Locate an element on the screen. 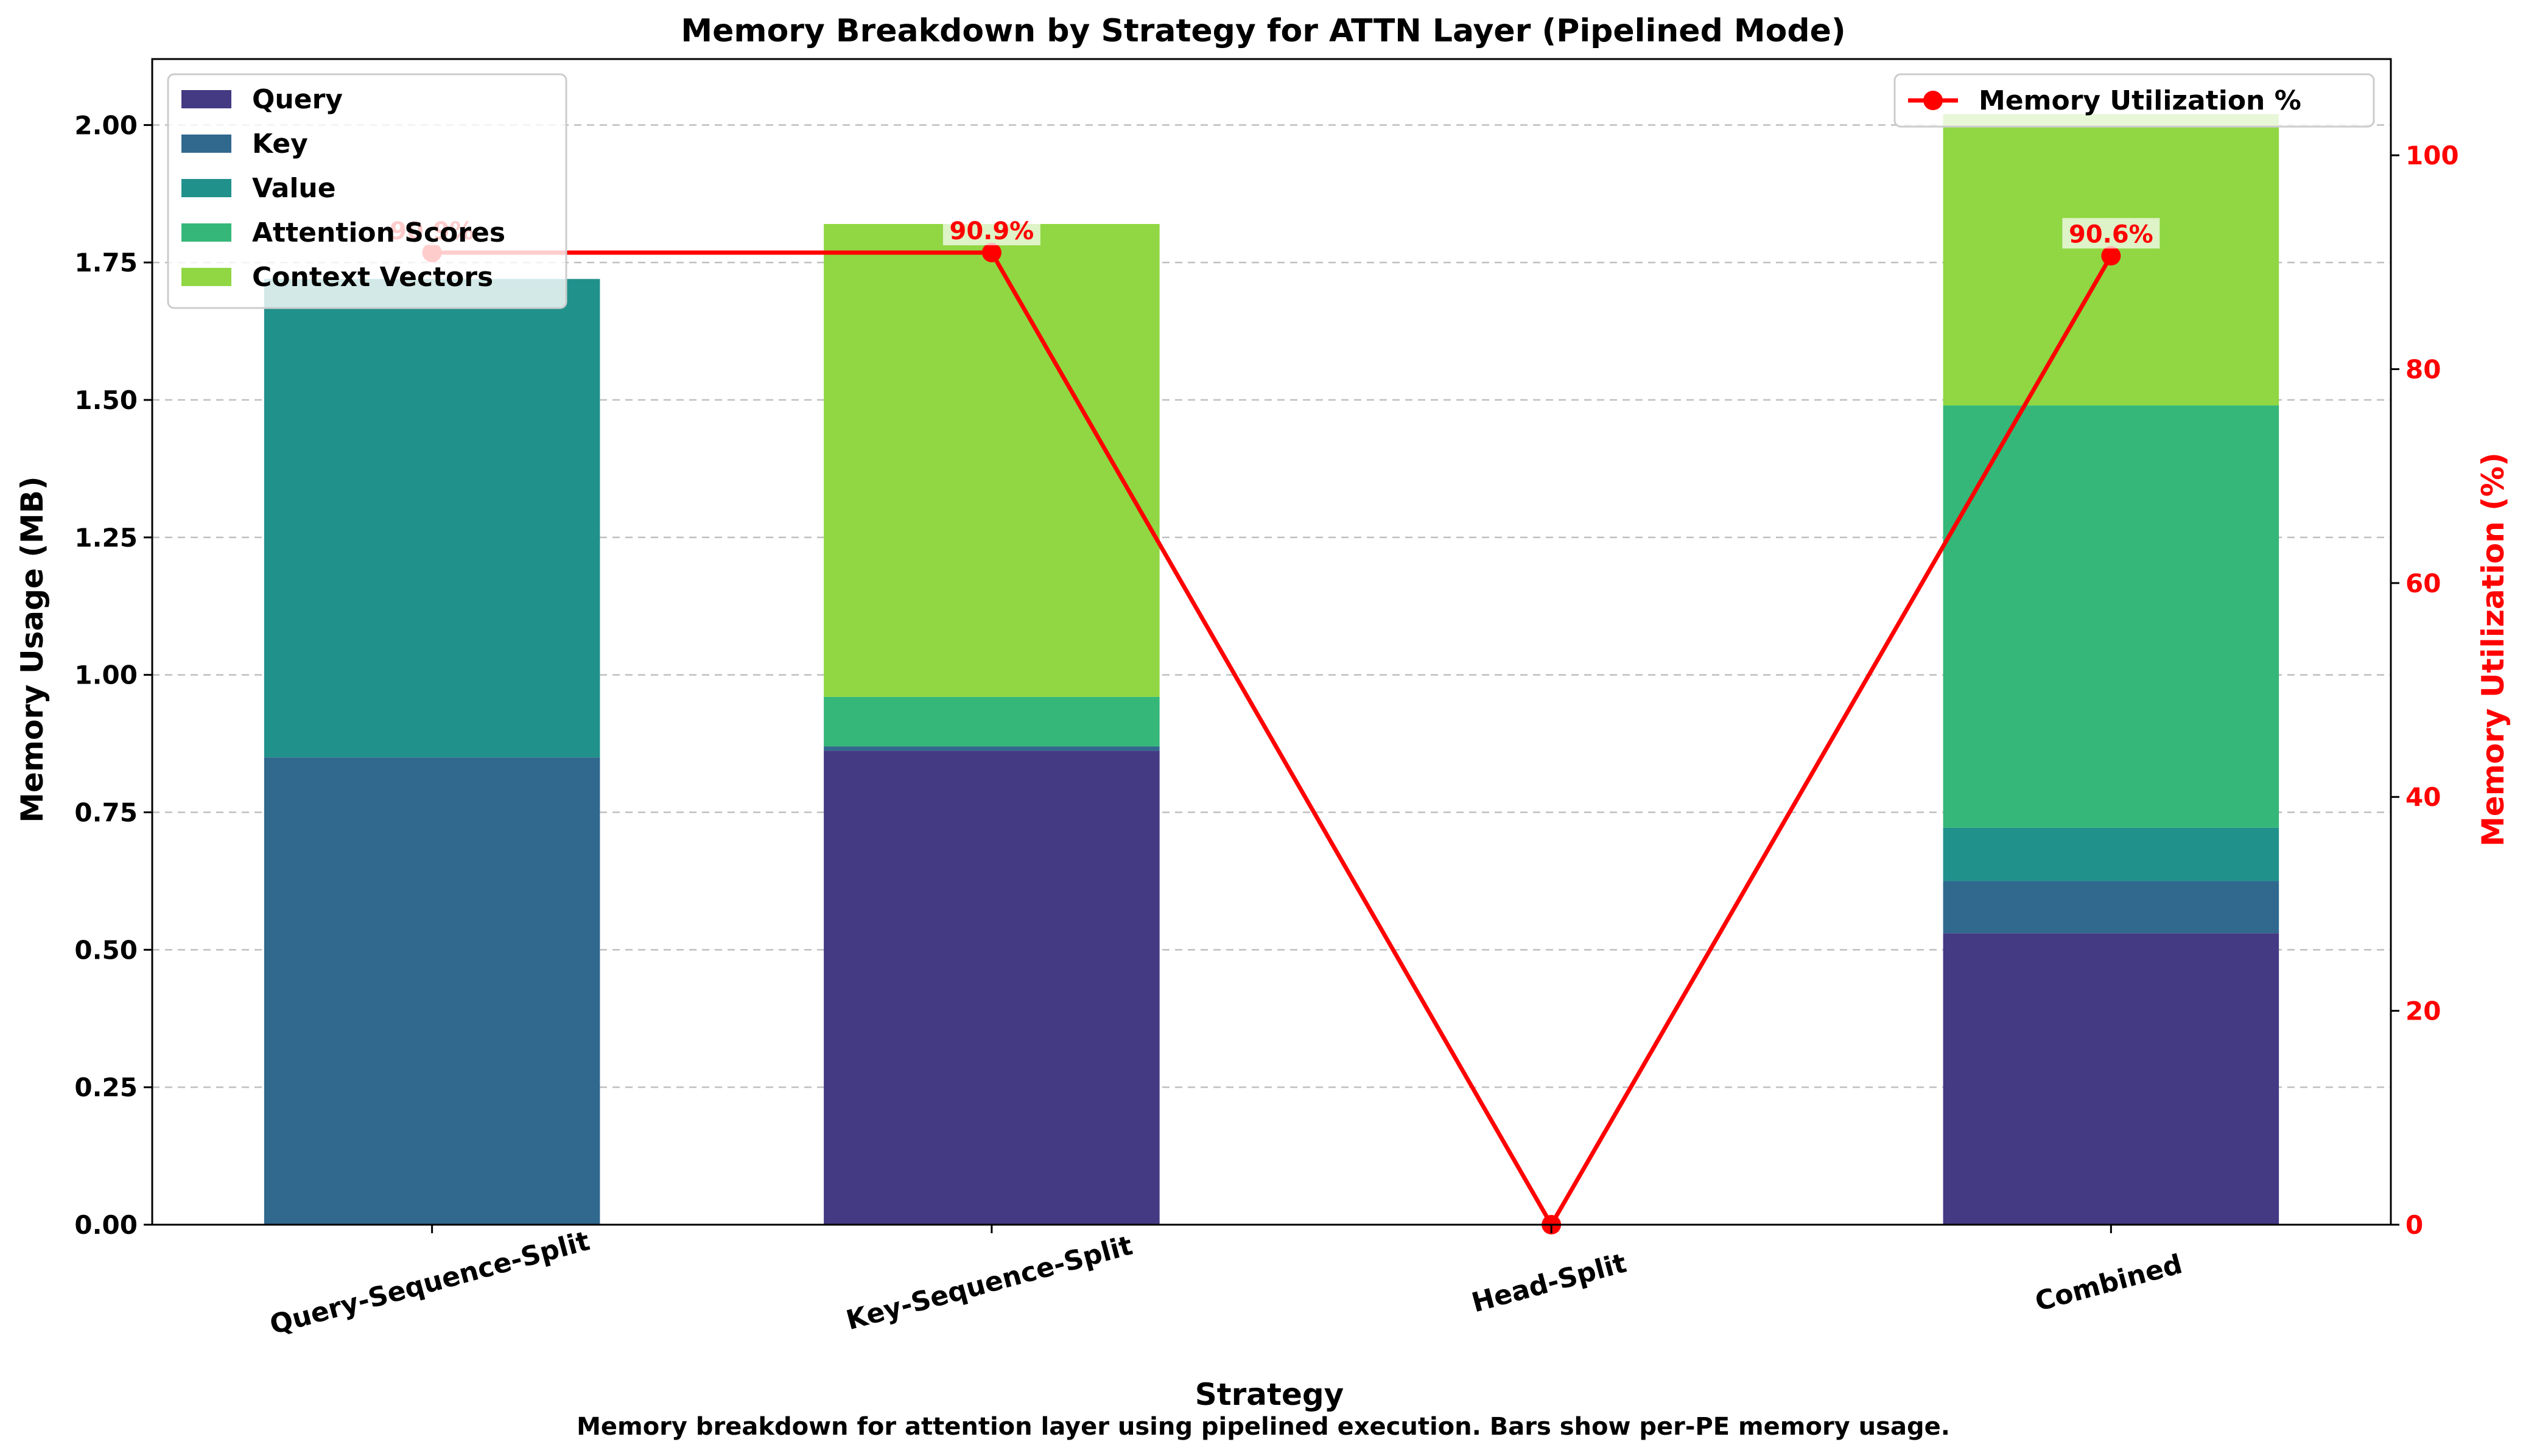 This screenshot has width=2526, height=1456. y-tick-label: 0.25 is located at coordinates (106, 1087).